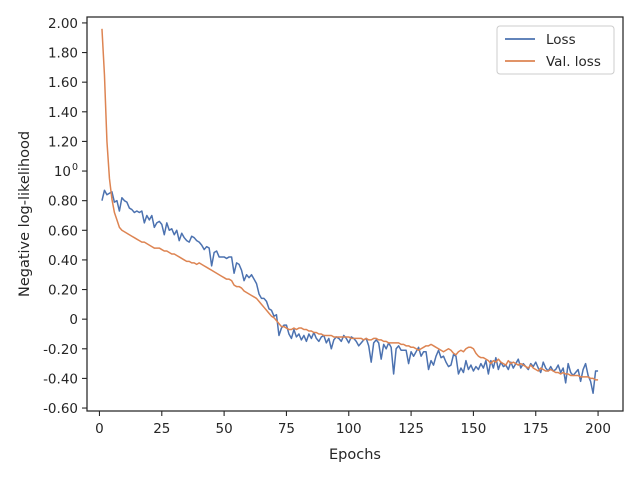  Describe the element at coordinates (411, 429) in the screenshot. I see `x-tick-label: 125` at that location.